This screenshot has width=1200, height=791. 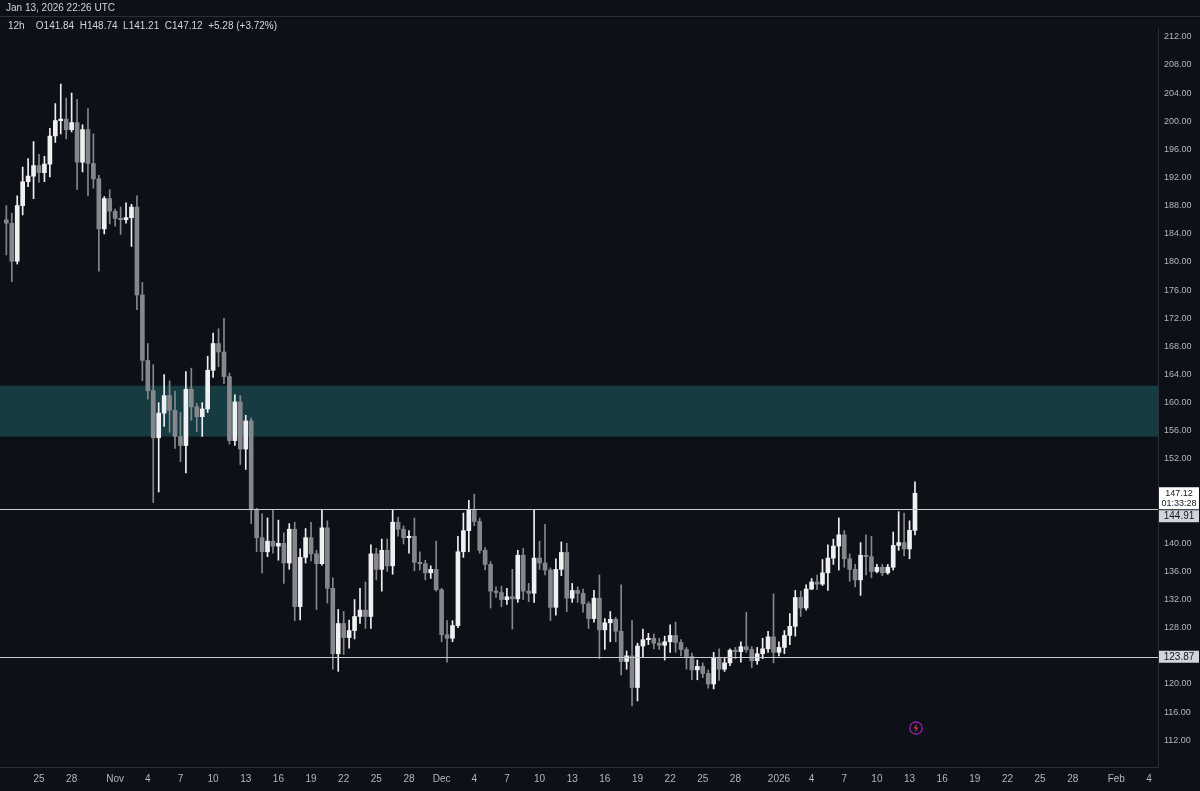 I want to click on chart-title: 12h O141.84 H148.74 L141.21 C147.12 +5.28 (+3.72%), so click(x=143, y=25).